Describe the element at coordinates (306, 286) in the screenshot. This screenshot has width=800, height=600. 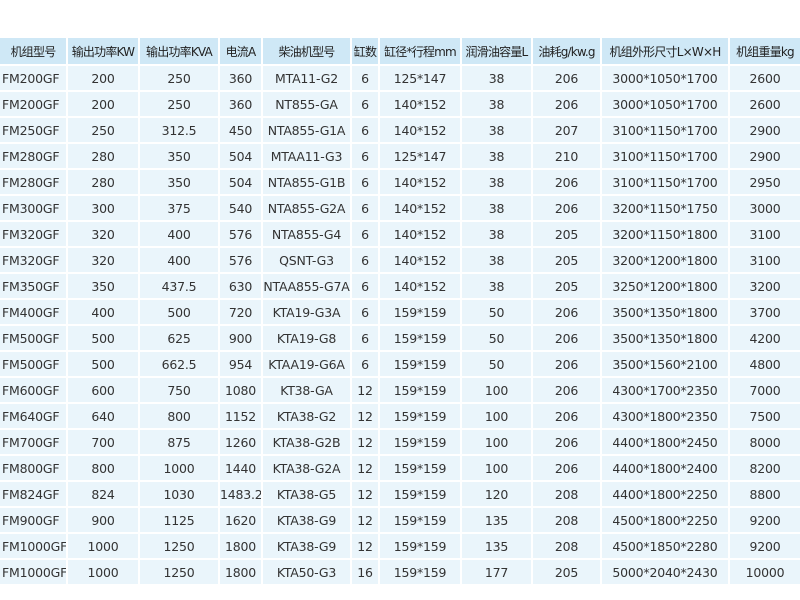
I see `table-cell: NTAA855-G7A` at that location.